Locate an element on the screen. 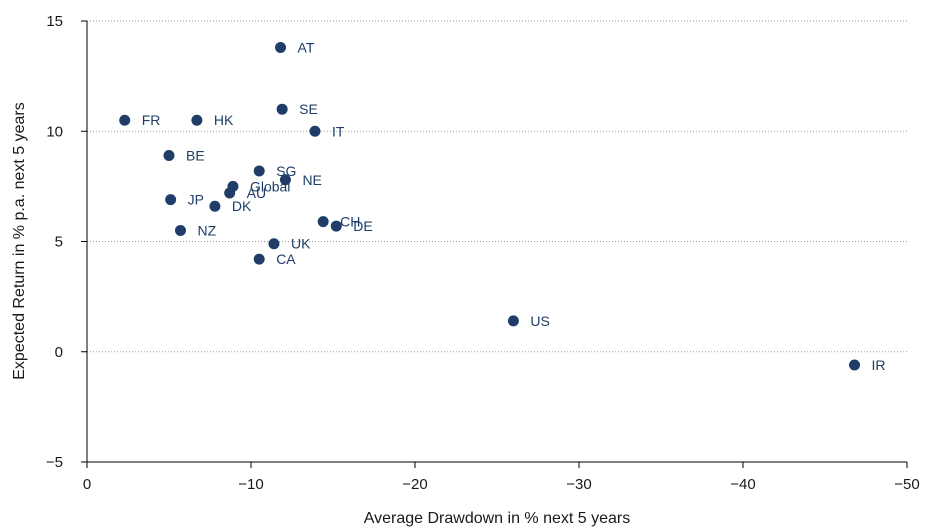  x-axis-title: Average Drawdown in % next 5 years is located at coordinates (497, 518).